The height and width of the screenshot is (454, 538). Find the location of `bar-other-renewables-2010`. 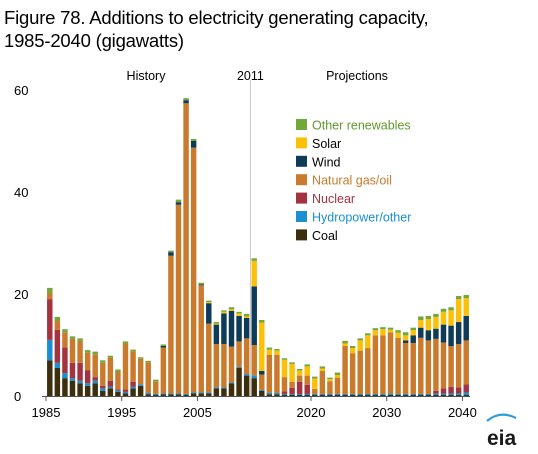

bar-other-renewables-2010 is located at coordinates (239, 312).